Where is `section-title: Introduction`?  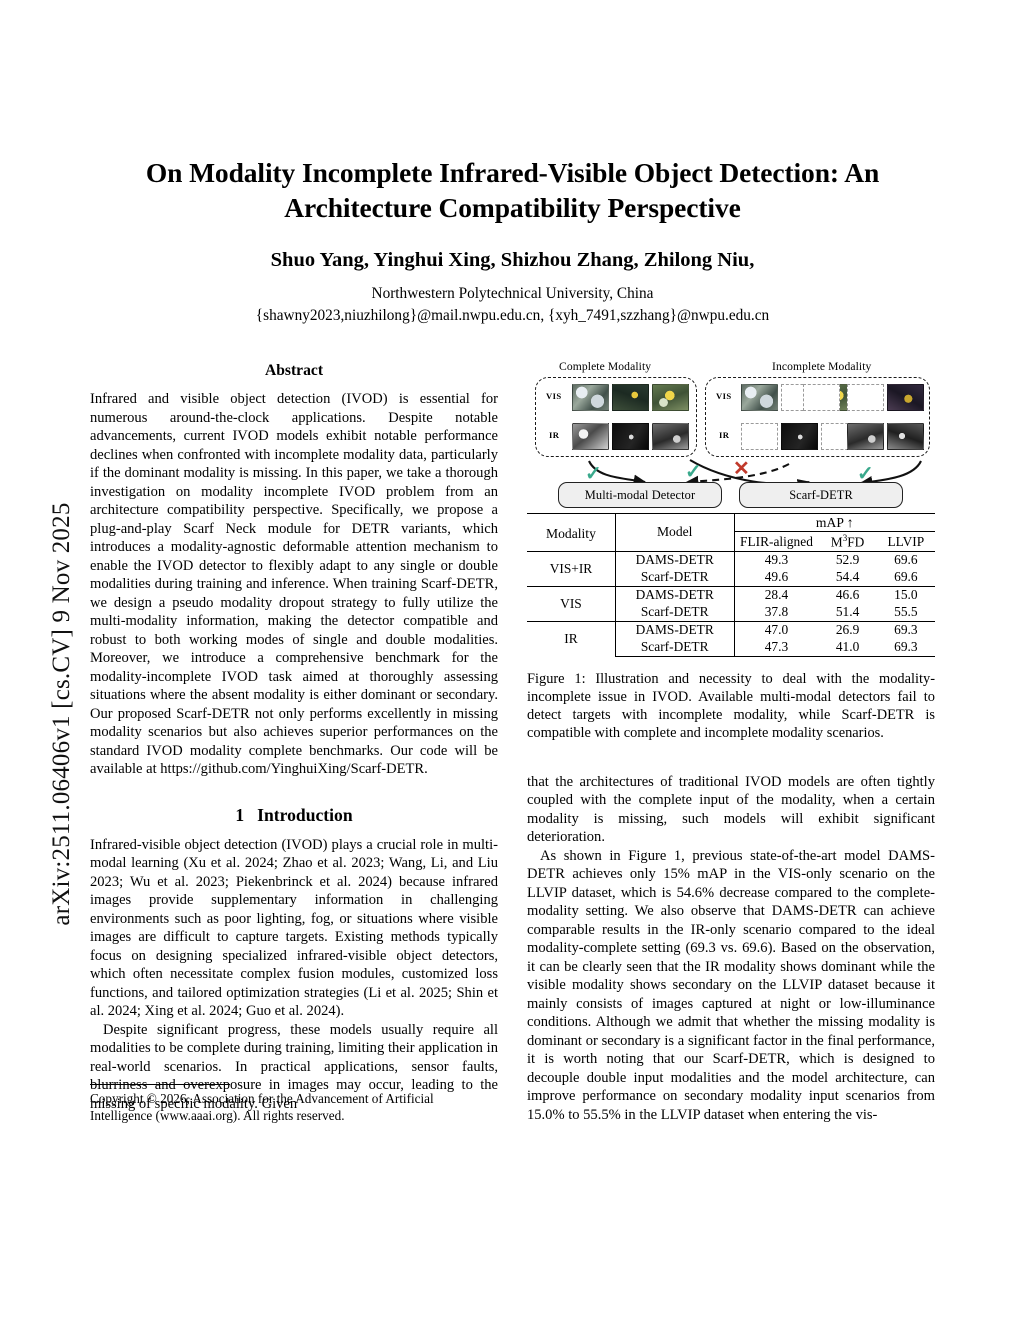 section-title: Introduction is located at coordinates (305, 814).